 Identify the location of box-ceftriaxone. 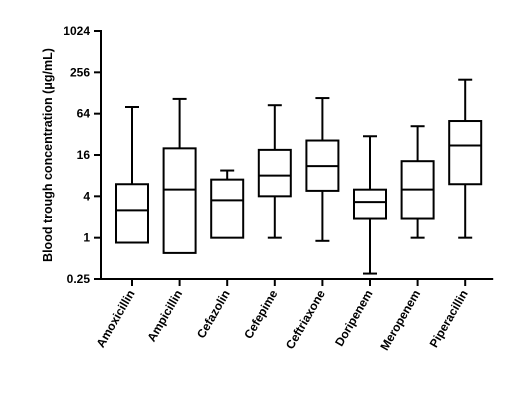
(322, 169).